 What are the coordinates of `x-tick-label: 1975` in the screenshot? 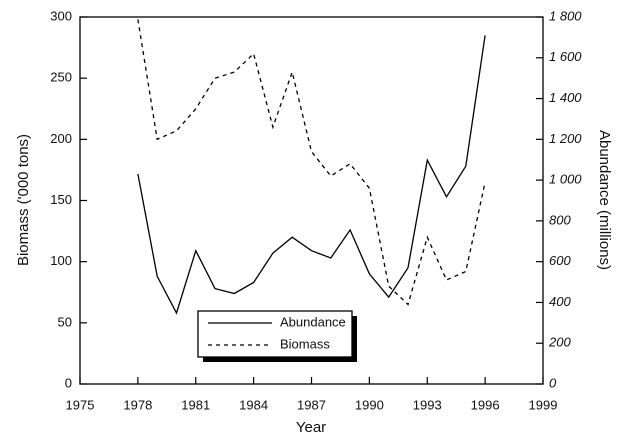 It's located at (80, 404).